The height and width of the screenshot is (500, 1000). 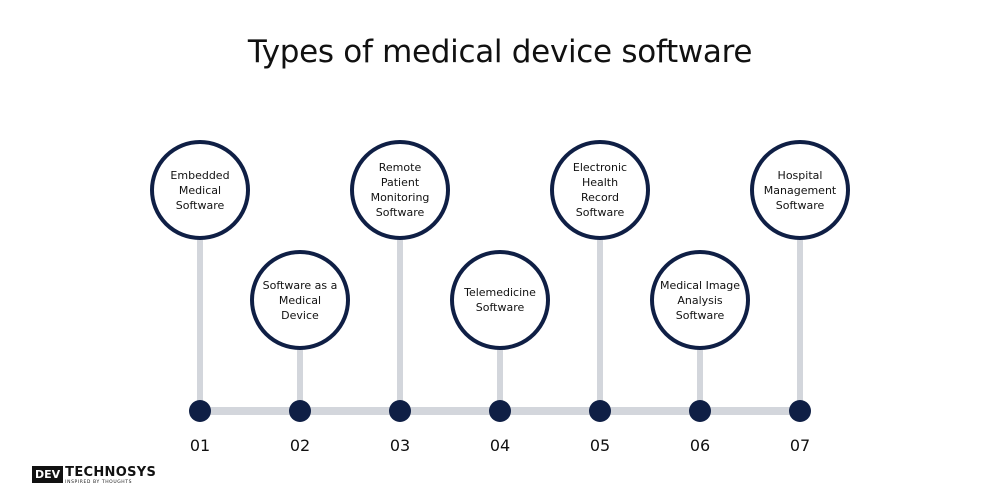 What do you see at coordinates (800, 445) in the screenshot?
I see `step-number: 07` at bounding box center [800, 445].